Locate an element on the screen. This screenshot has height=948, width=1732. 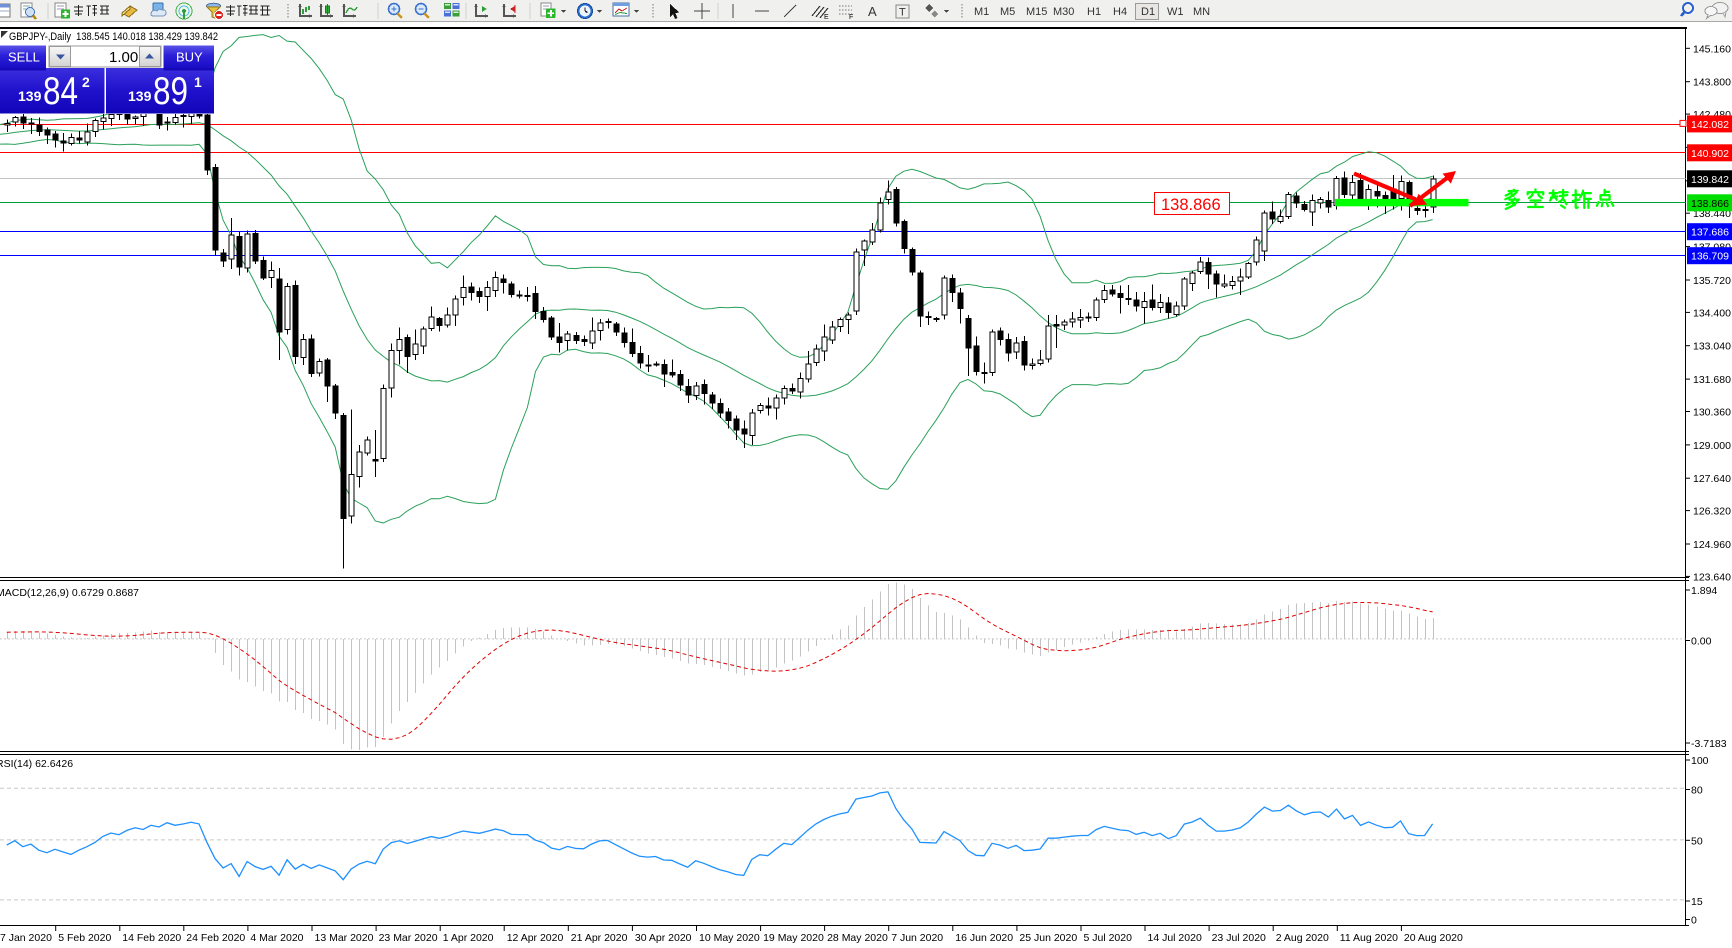
svg-text: 14 Feb 2020 is located at coordinates (151, 938).